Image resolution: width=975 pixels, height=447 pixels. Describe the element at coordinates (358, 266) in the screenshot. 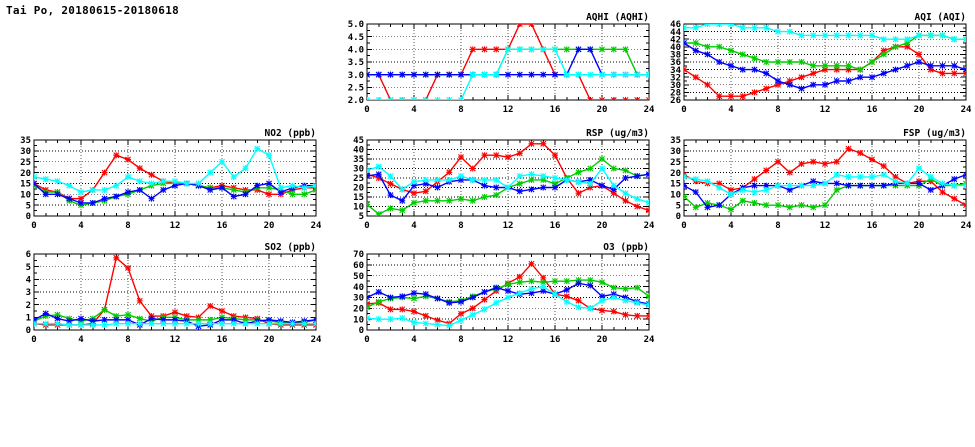

I see `y-tick-label: 60` at that location.